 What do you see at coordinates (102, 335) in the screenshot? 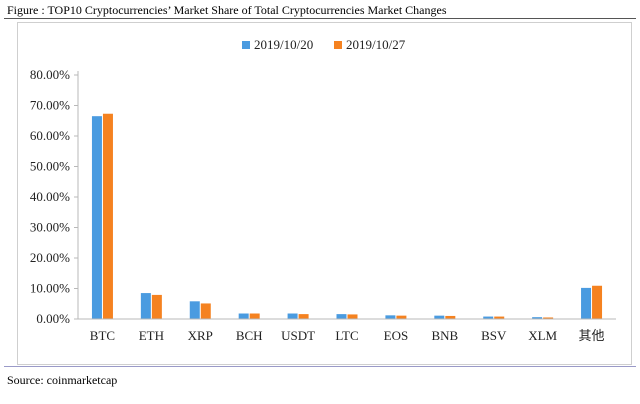
I see `x-tick-label: BTC` at bounding box center [102, 335].